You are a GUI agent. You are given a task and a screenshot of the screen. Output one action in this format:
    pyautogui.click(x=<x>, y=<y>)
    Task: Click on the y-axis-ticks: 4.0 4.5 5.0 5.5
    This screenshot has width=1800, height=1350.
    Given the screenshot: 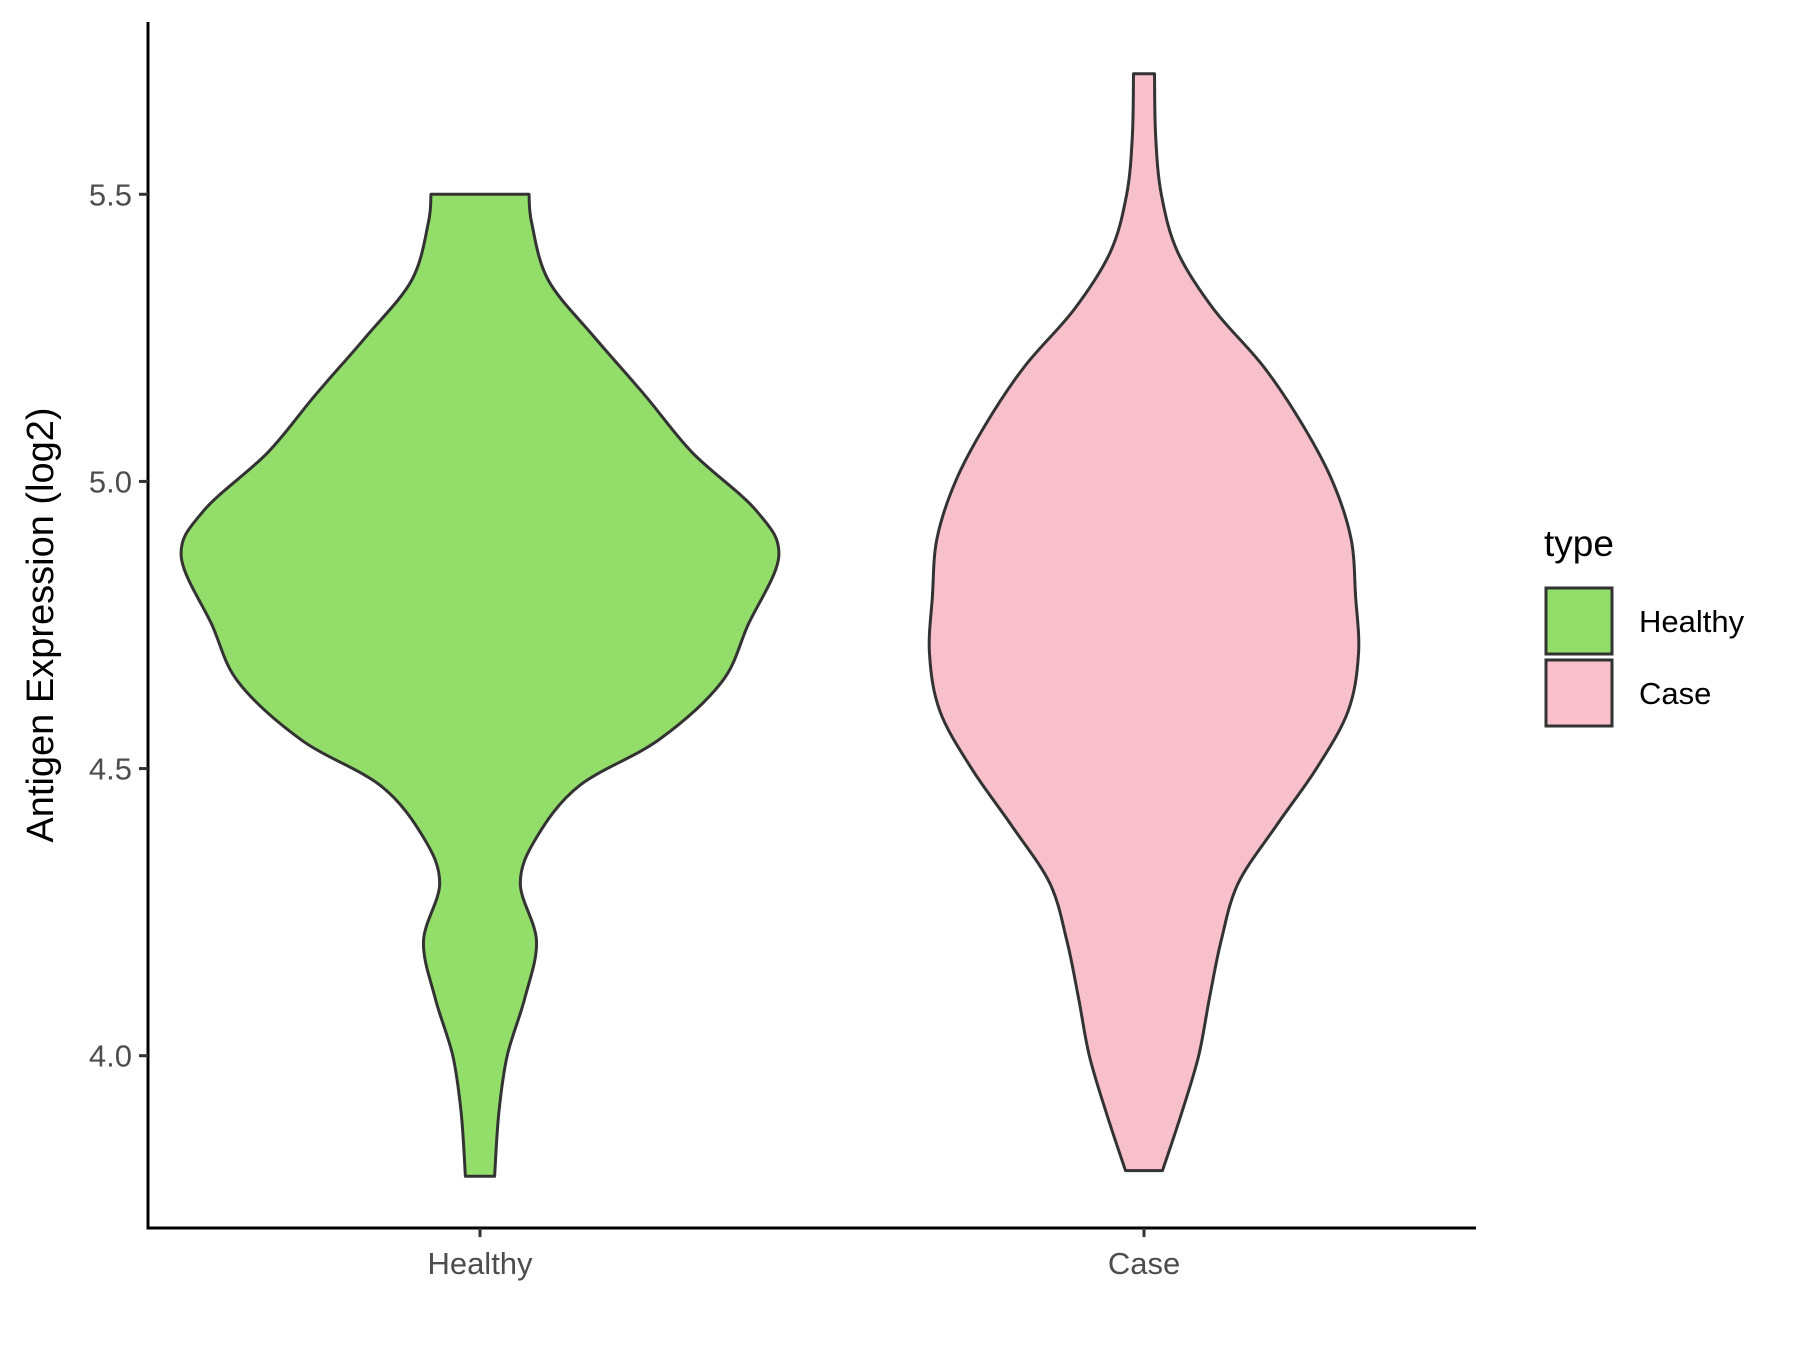 What is the action you would take?
    pyautogui.click(x=118, y=625)
    